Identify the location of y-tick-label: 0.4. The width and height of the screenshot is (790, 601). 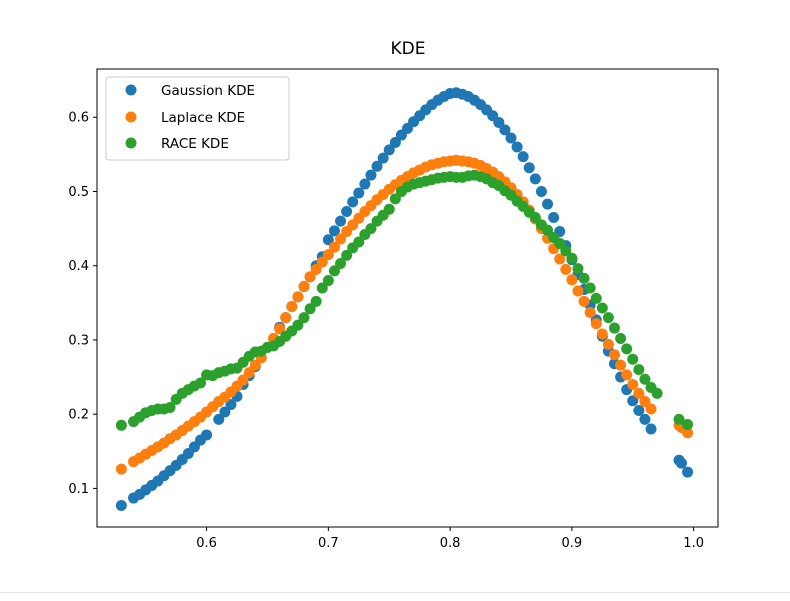
(78, 266).